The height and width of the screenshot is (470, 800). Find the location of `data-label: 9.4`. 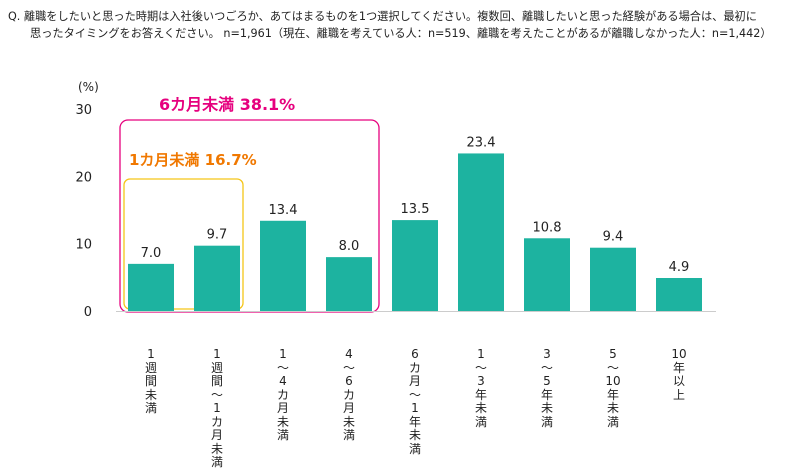

data-label: 9.4 is located at coordinates (613, 237).